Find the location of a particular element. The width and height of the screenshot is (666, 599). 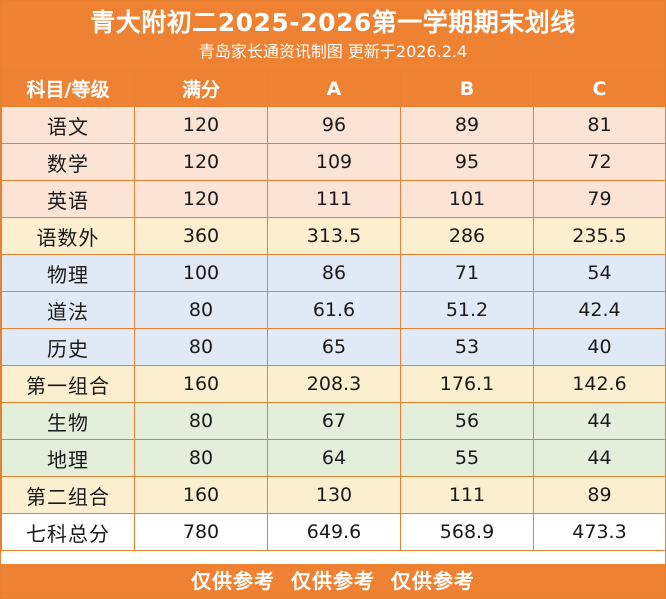

grade-a-cell: 64 is located at coordinates (334, 458).